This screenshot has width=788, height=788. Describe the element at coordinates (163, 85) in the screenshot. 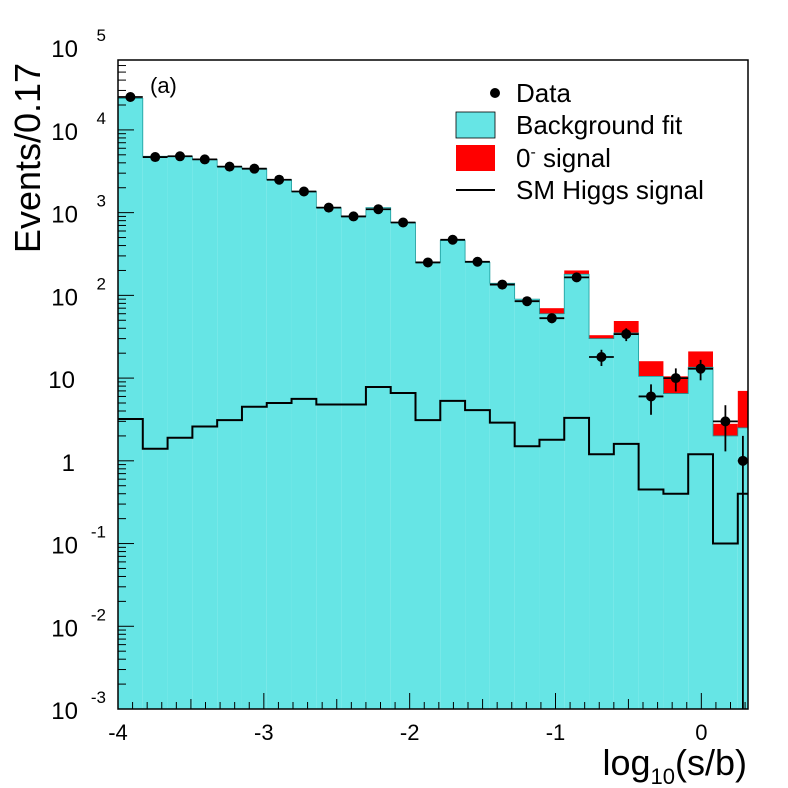

I see `panel-label: (a)` at that location.